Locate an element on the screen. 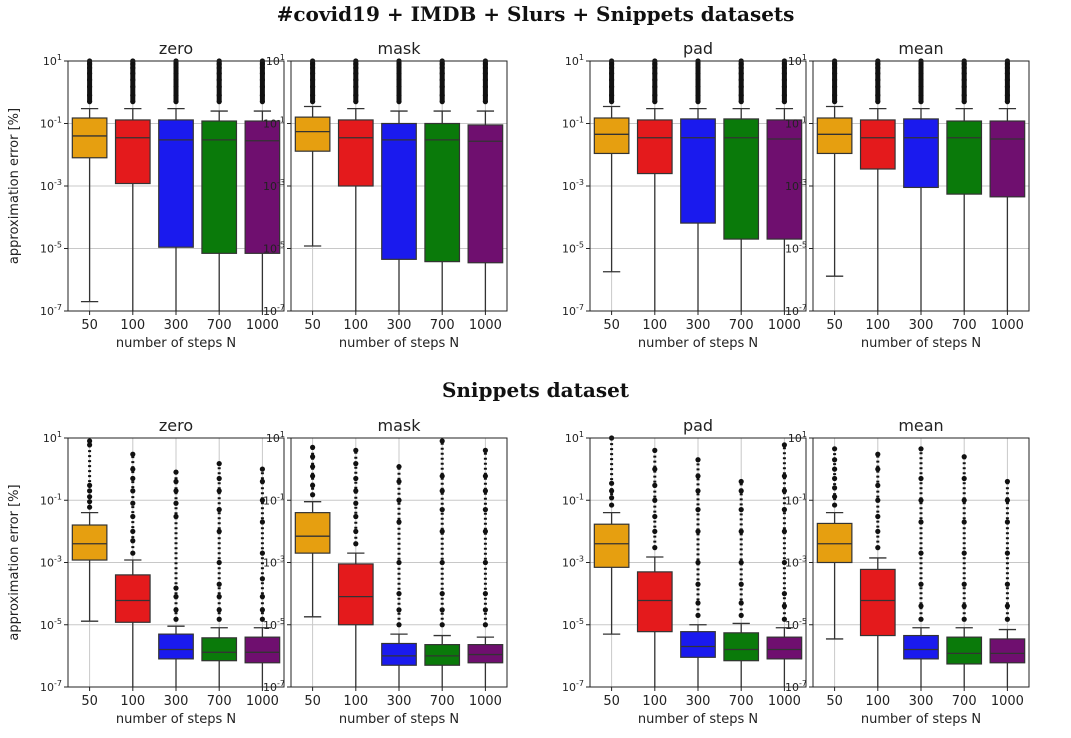 This screenshot has width=1071, height=738. section-title-snippets: Snippets dataset is located at coordinates (535, 390).